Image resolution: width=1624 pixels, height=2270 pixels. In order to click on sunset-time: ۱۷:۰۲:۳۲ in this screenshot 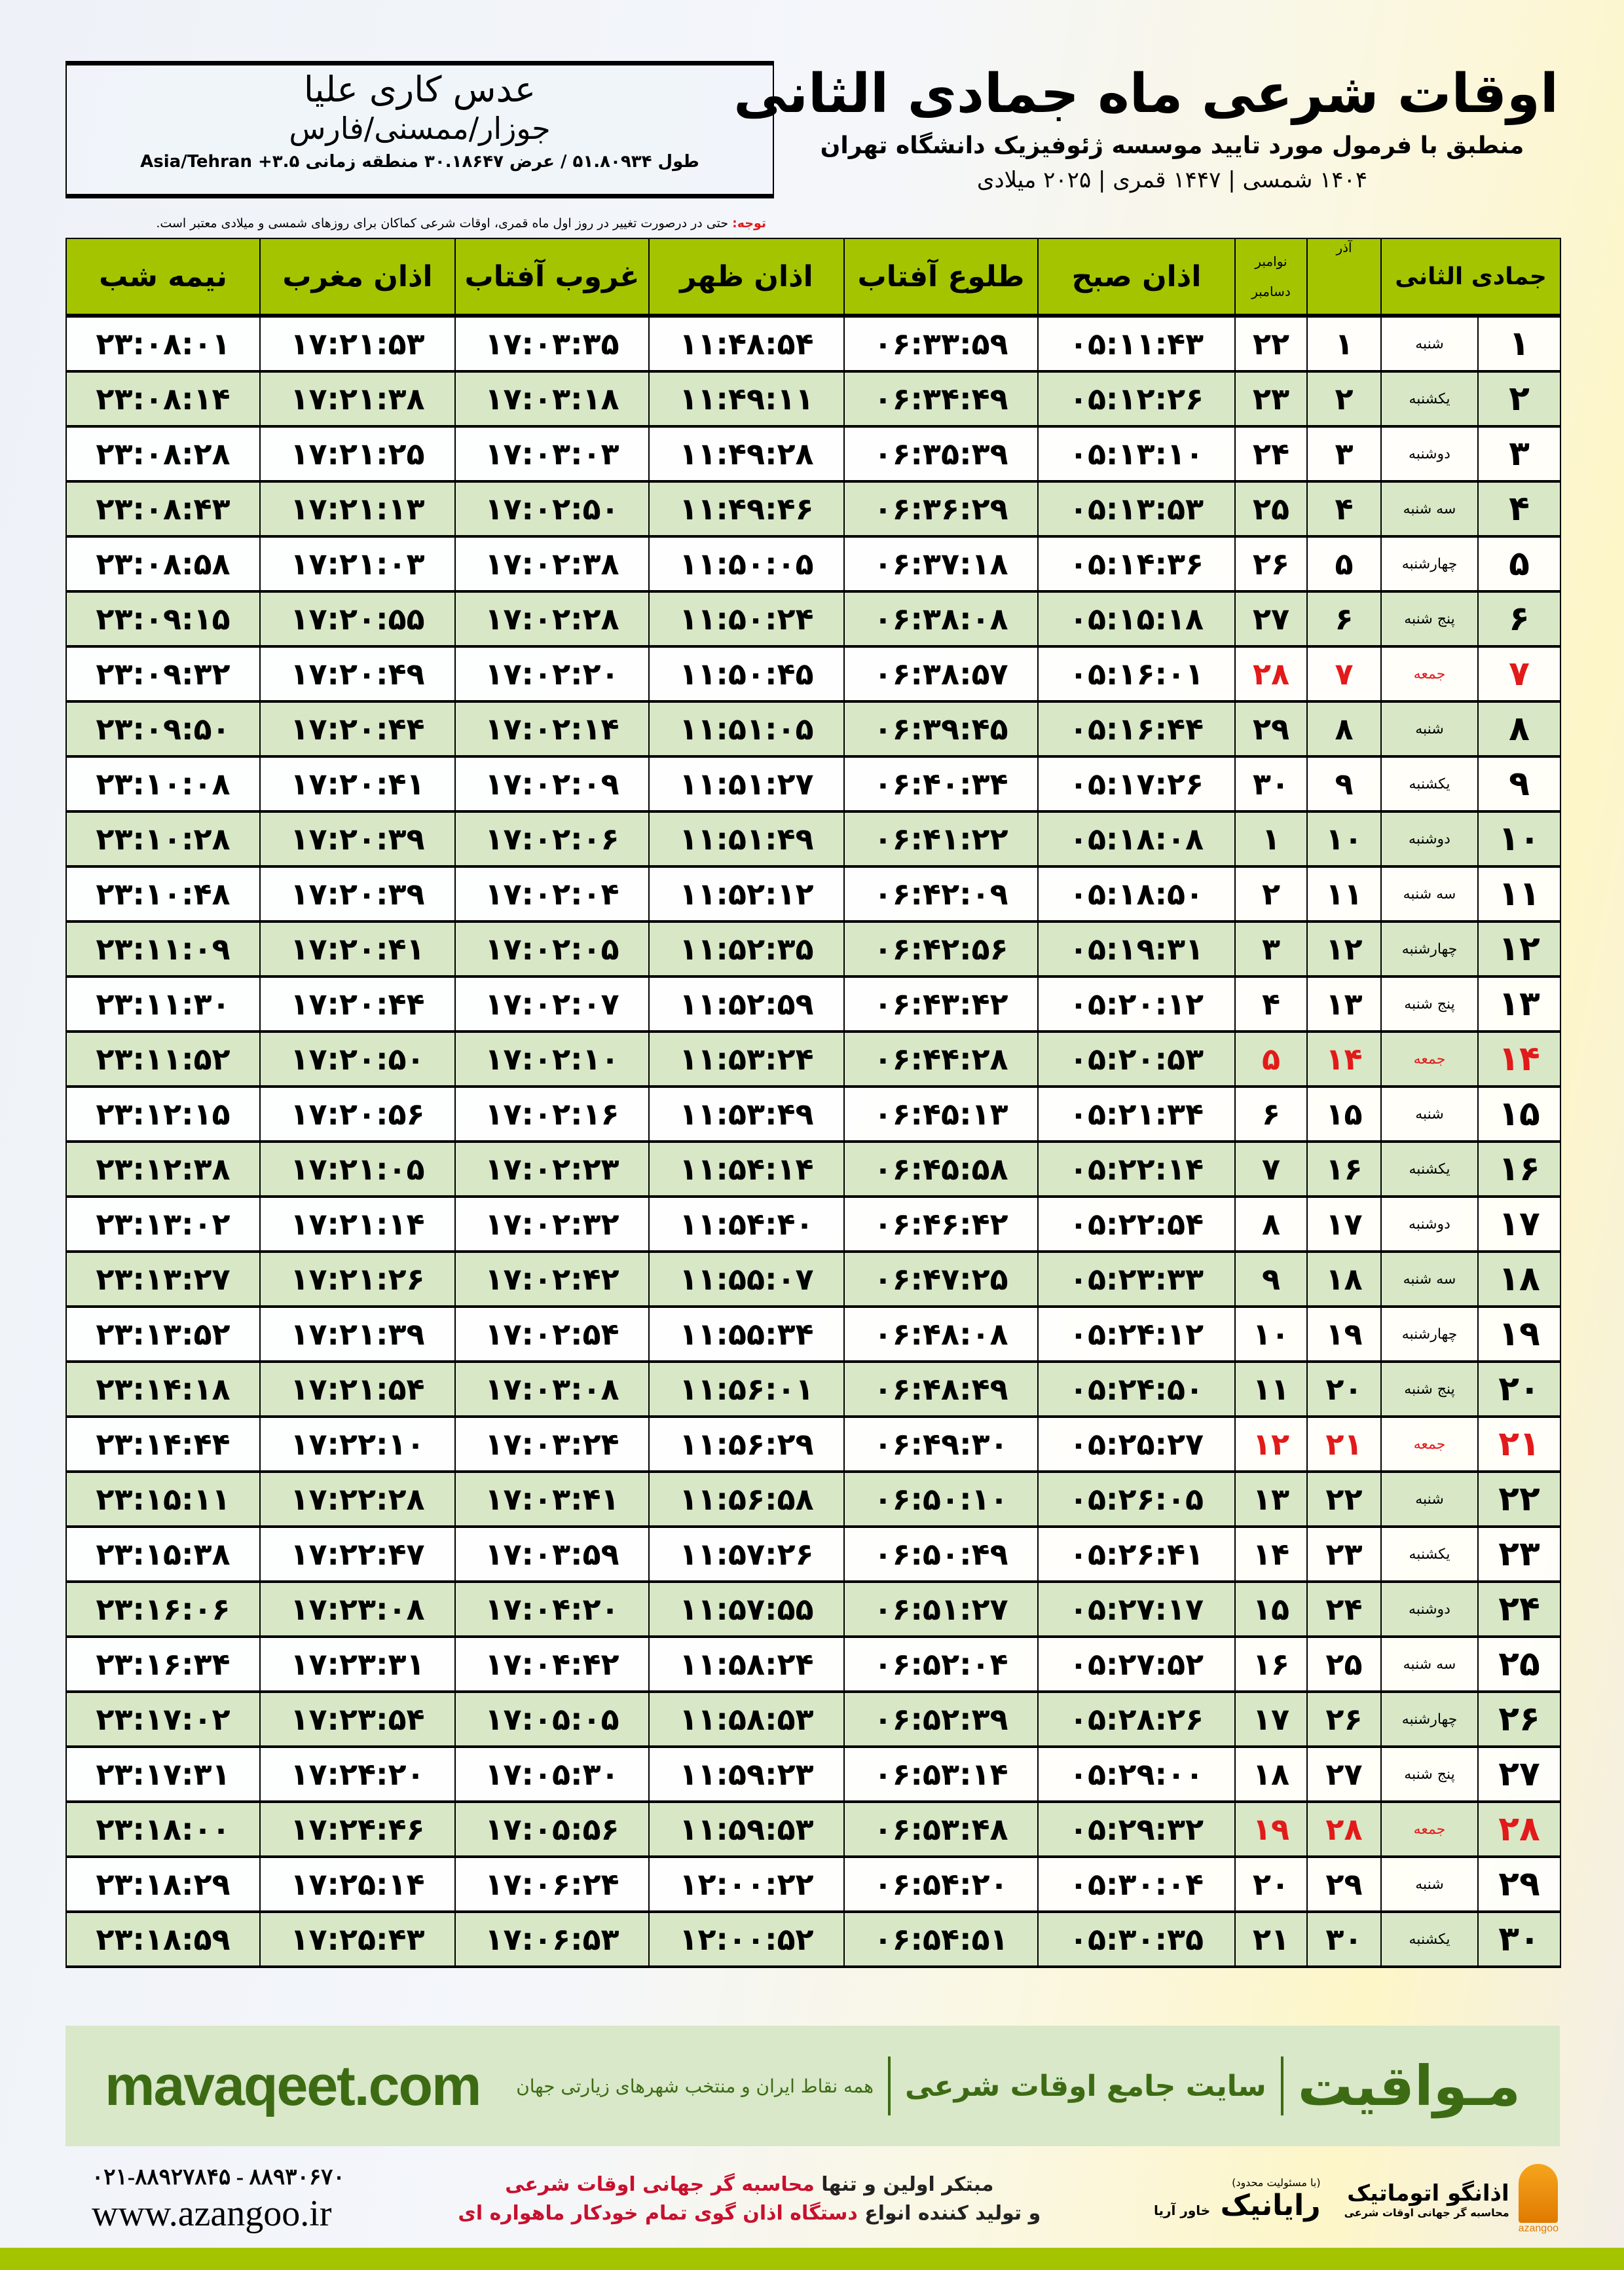, I will do `click(552, 1224)`.